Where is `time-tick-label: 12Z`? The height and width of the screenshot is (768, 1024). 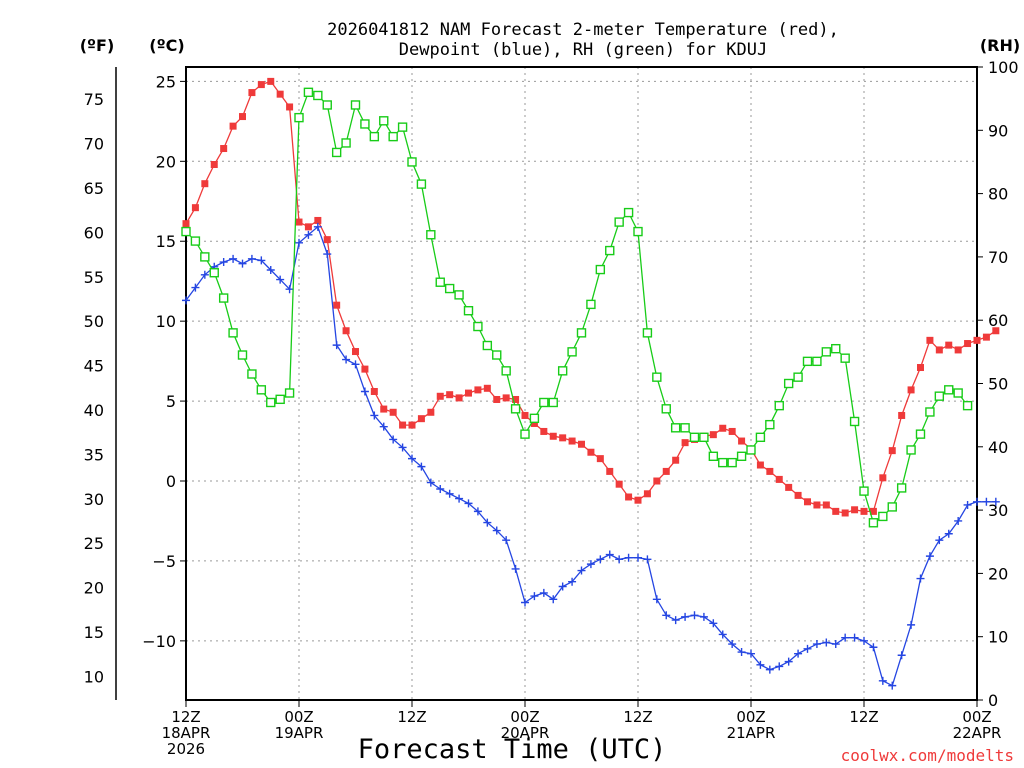
time-tick-label: 12Z is located at coordinates (637, 717).